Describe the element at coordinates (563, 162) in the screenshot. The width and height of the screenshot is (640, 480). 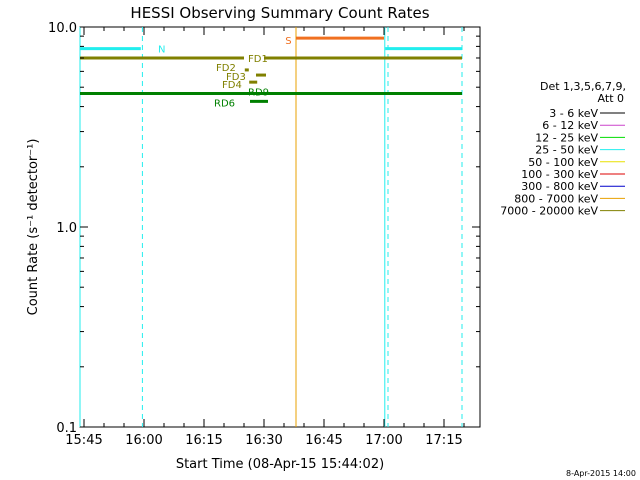
I see `legend-entry-label: 50 - 100 keV` at that location.